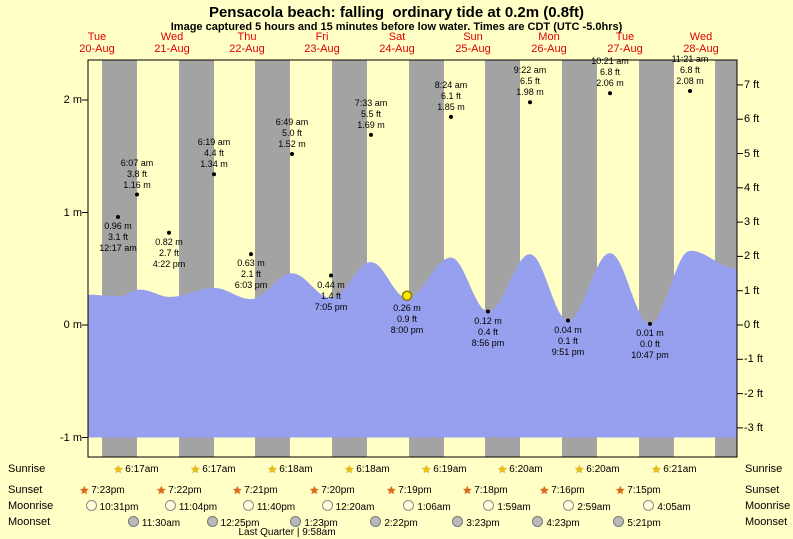  What do you see at coordinates (251, 274) in the screenshot?
I see `tide-event-label: 0.63 m 2.1 ft 6:03 pm` at bounding box center [251, 274].